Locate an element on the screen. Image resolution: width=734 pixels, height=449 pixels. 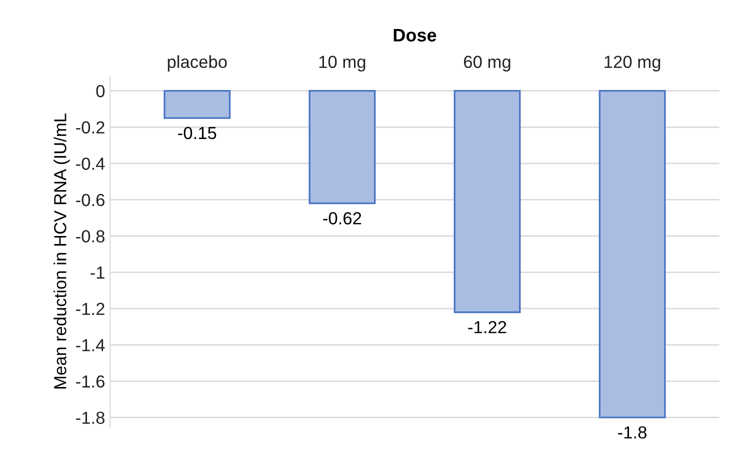
x-tick-label: 10 mg is located at coordinates (342, 64).